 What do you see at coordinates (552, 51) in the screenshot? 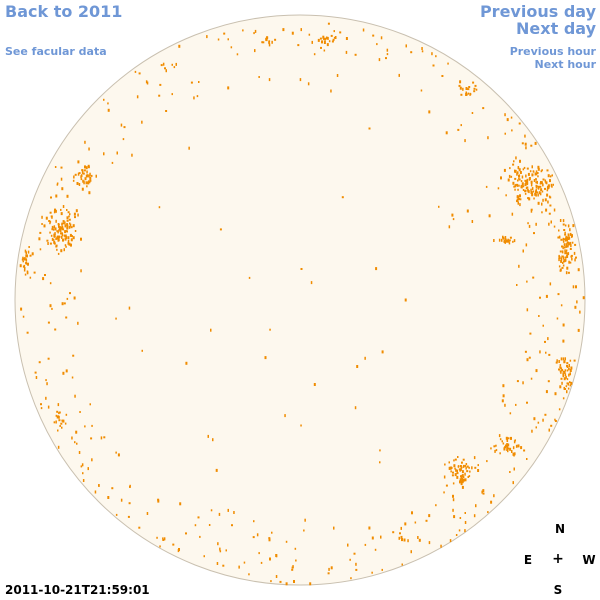
I see `previous-hour-link: Previous hour` at bounding box center [552, 51].